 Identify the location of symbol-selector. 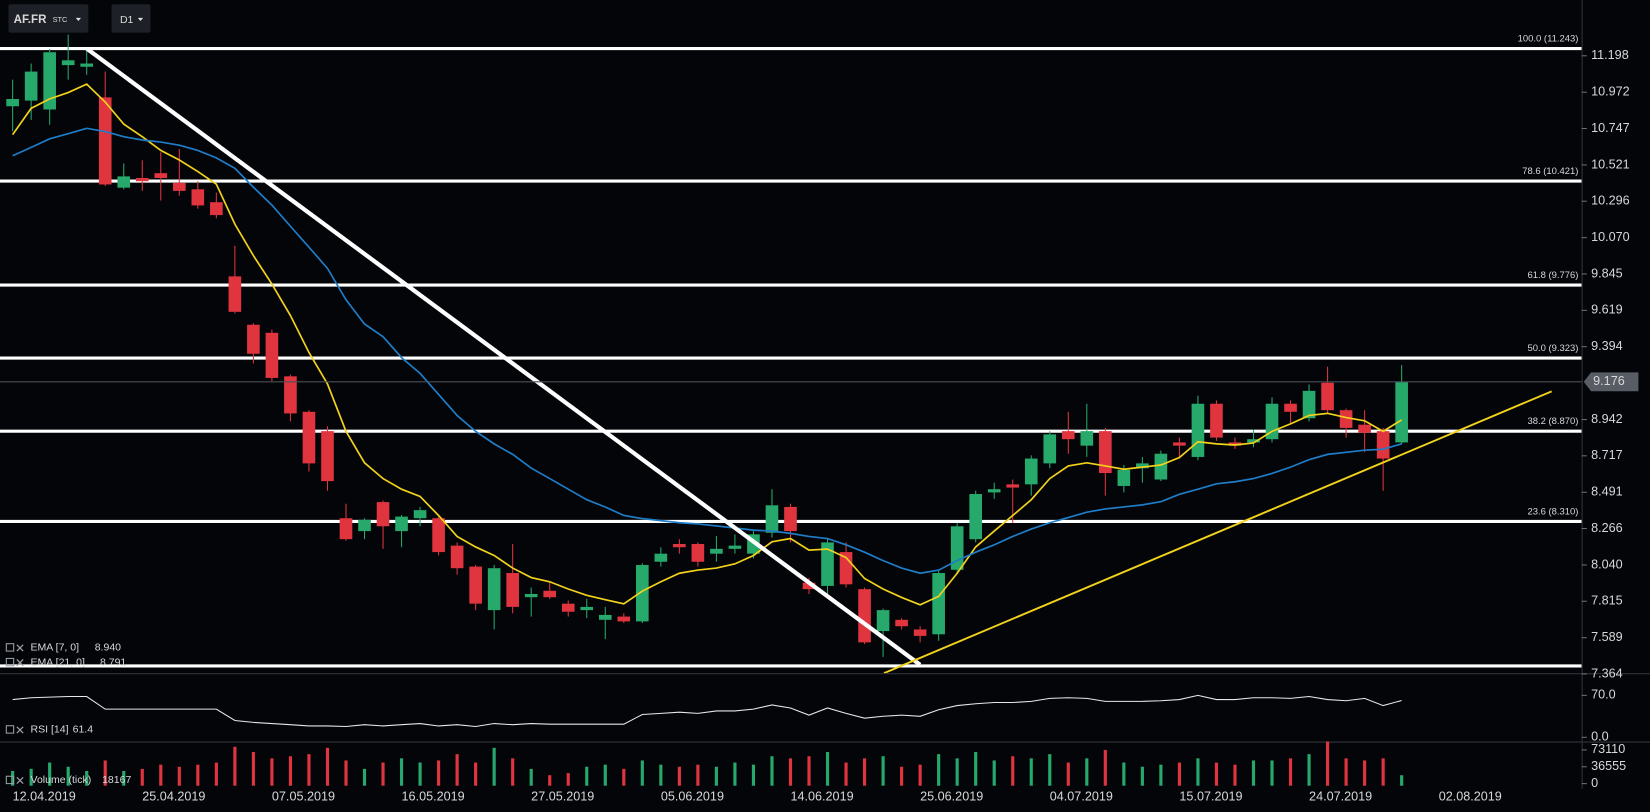
(48, 18).